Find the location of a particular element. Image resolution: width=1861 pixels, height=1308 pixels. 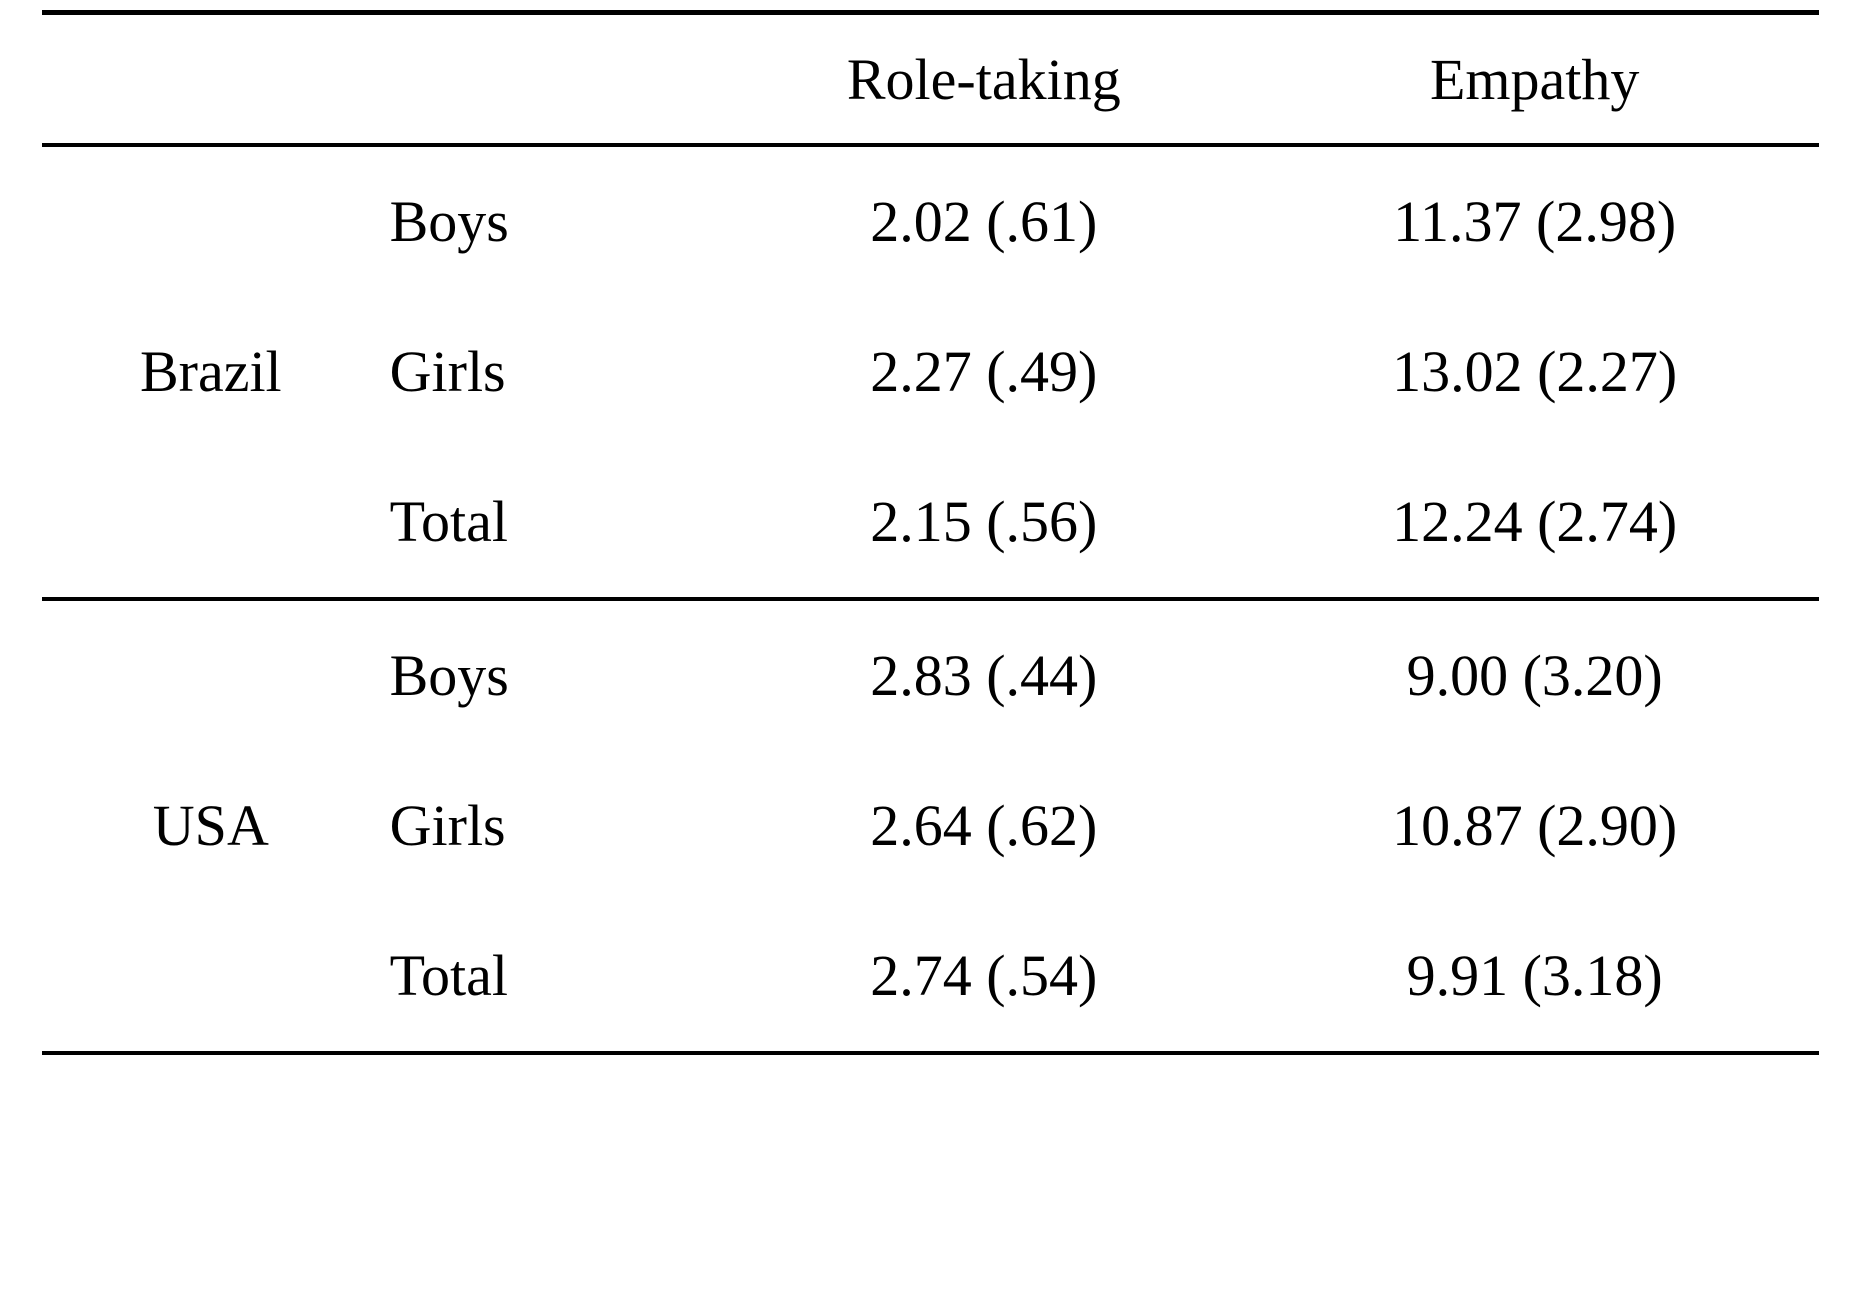

table-header: Role-taking Empathy is located at coordinates (930, 79).